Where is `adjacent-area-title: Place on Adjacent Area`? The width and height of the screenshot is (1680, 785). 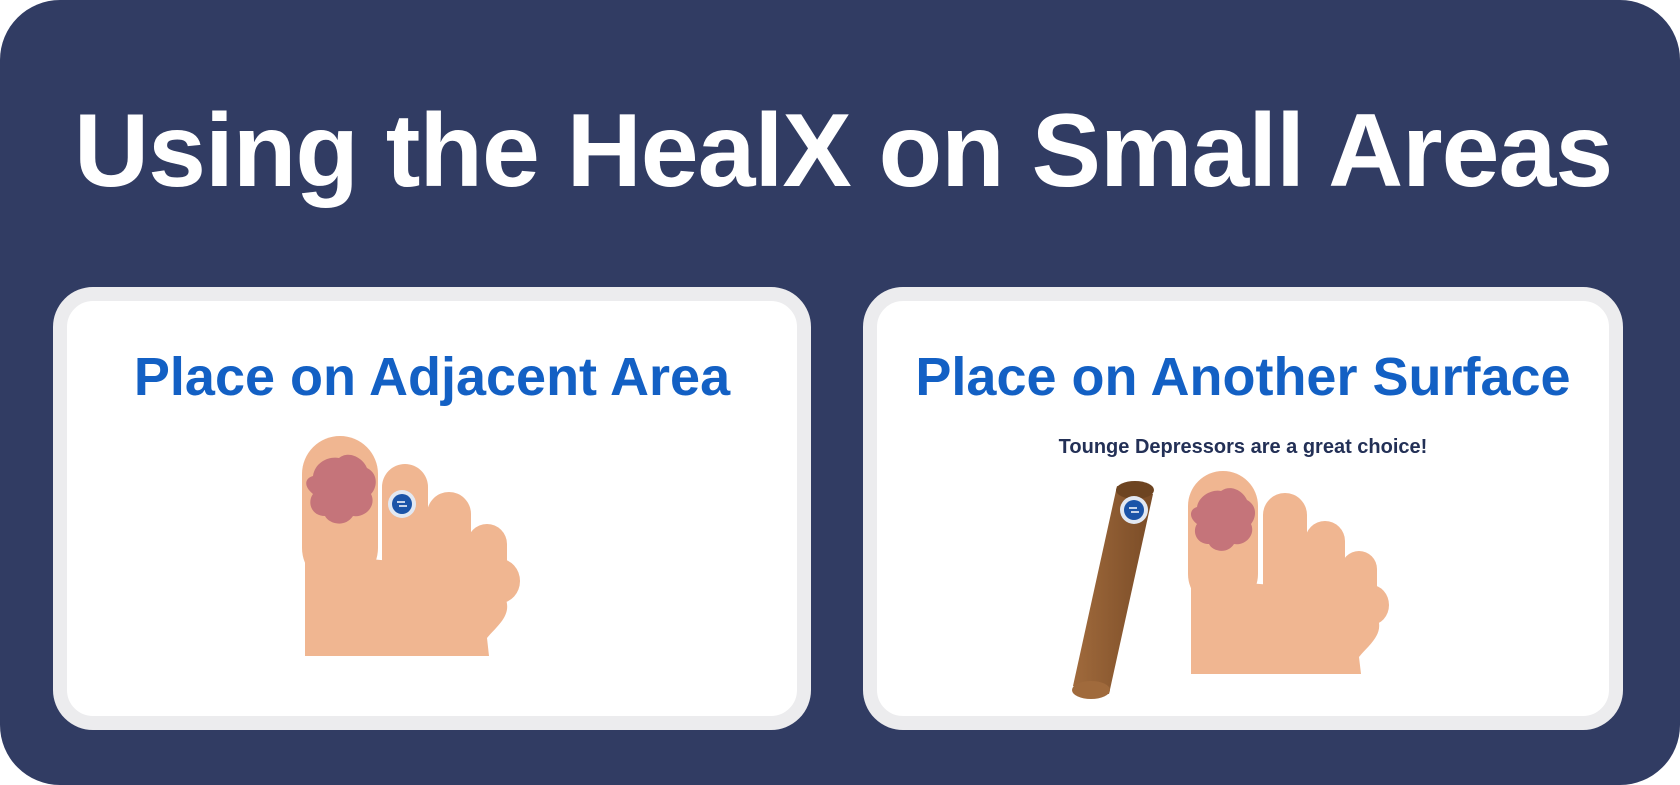 adjacent-area-title: Place on Adjacent Area is located at coordinates (432, 377).